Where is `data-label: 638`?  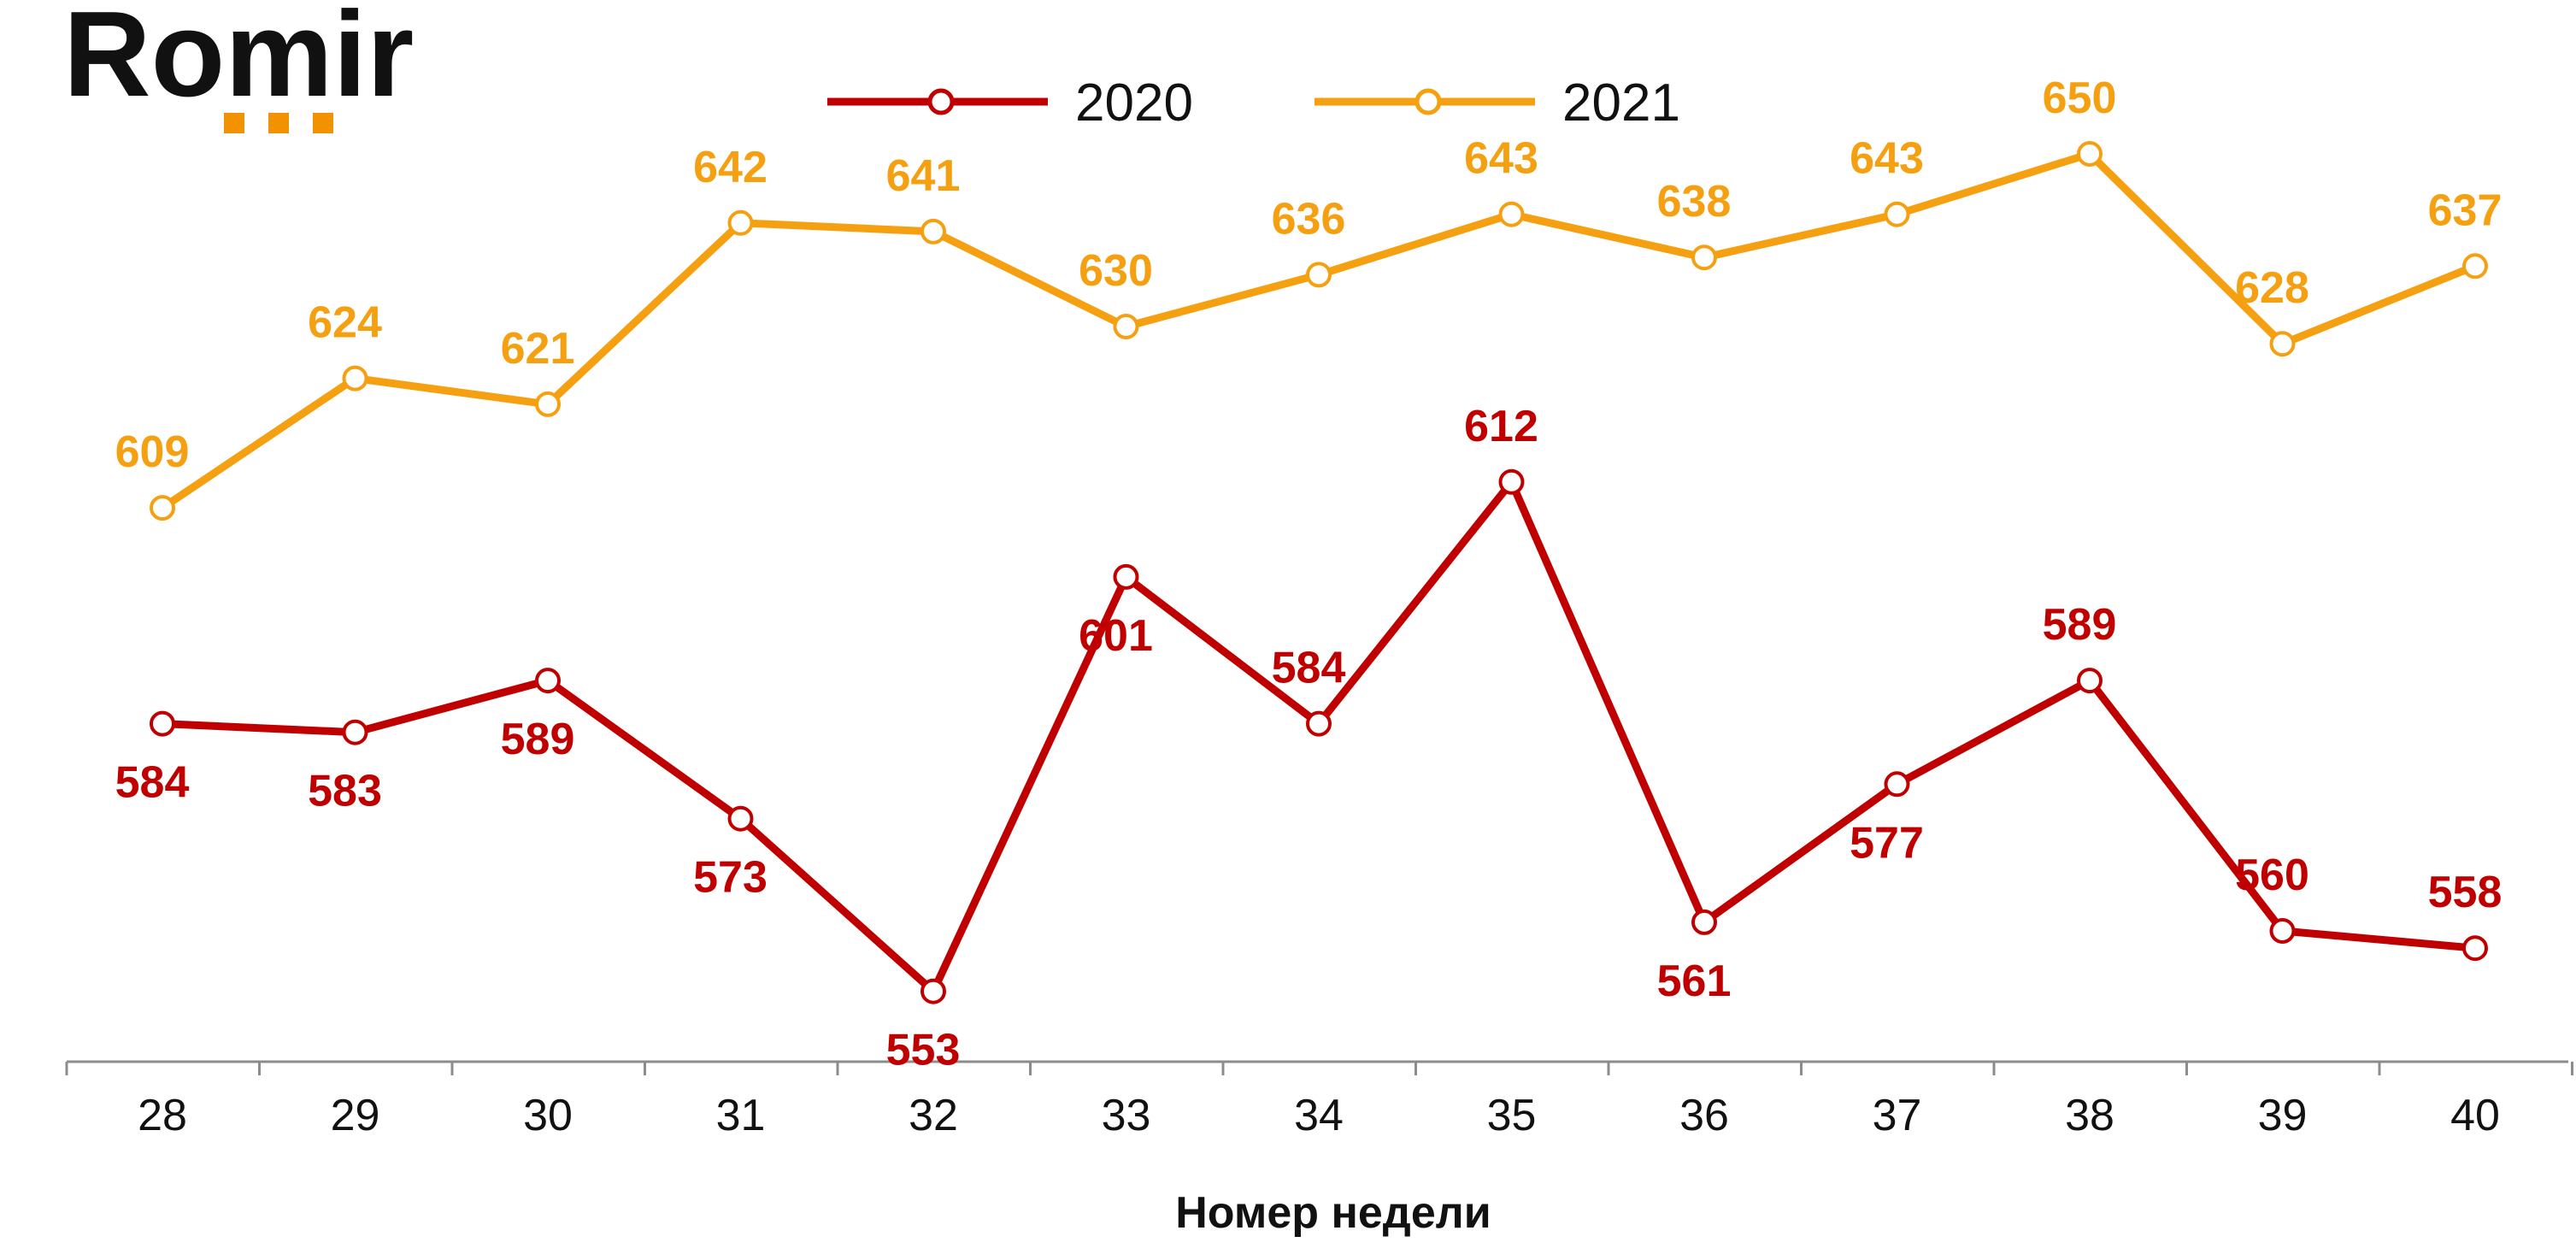 data-label: 638 is located at coordinates (1694, 202).